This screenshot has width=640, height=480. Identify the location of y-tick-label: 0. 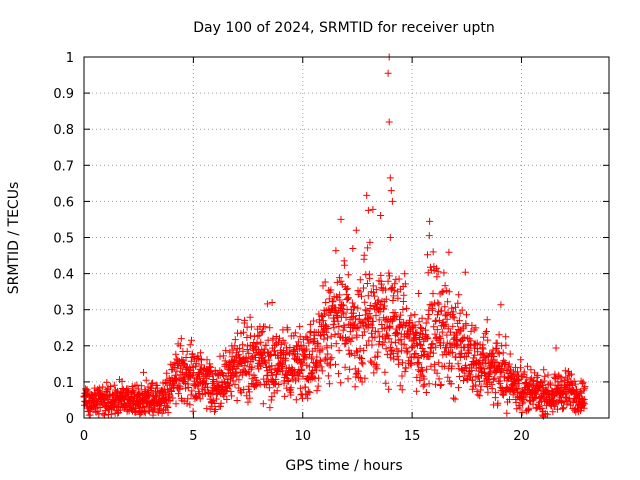
(70, 419).